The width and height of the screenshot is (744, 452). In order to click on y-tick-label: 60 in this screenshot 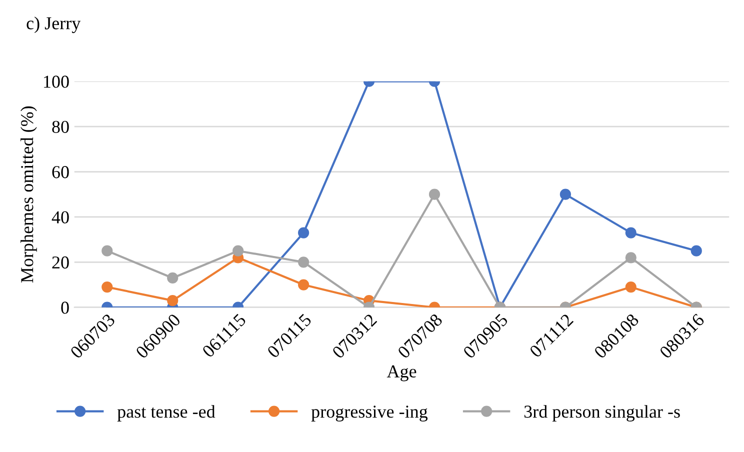, I will do `click(60, 172)`.